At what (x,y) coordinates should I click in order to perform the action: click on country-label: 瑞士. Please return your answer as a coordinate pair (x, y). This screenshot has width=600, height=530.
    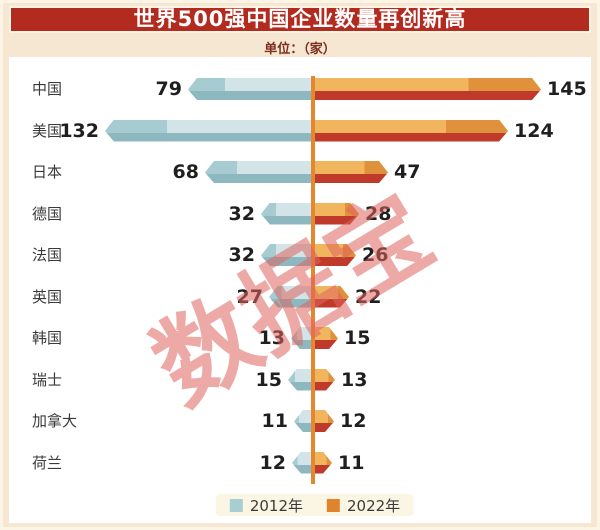
    Looking at the image, I should click on (47, 379).